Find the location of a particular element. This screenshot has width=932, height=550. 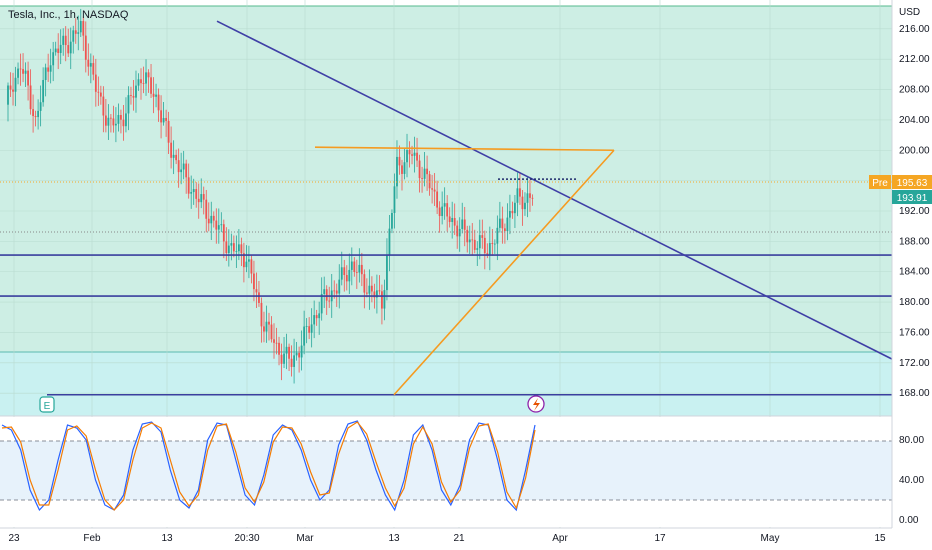

oscillator-tick-label: 40.00 is located at coordinates (911, 480).